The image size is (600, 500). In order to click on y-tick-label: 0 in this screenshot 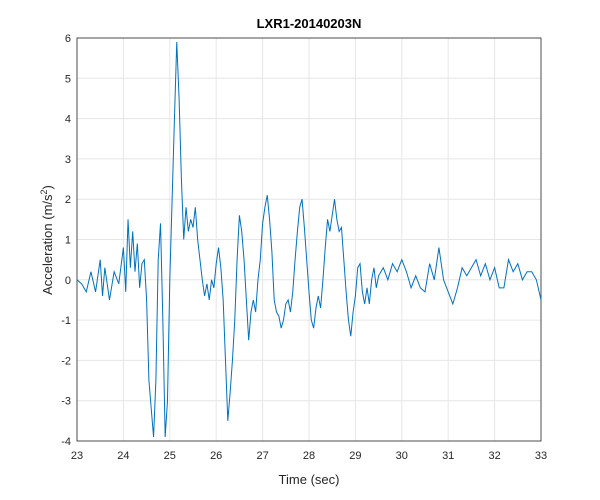, I will do `click(68, 281)`.